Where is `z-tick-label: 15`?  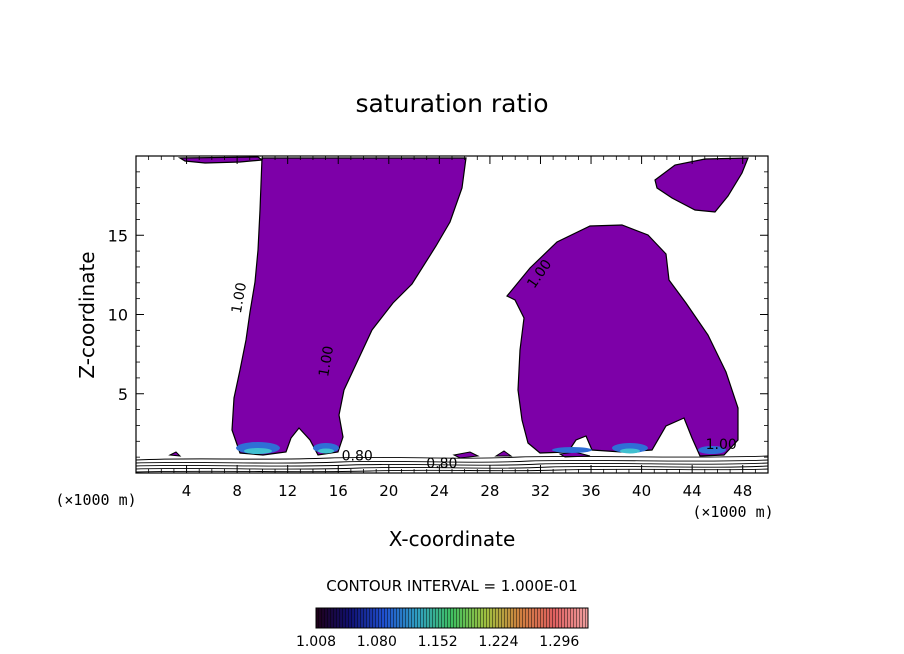 z-tick-label: 15 is located at coordinates (118, 235).